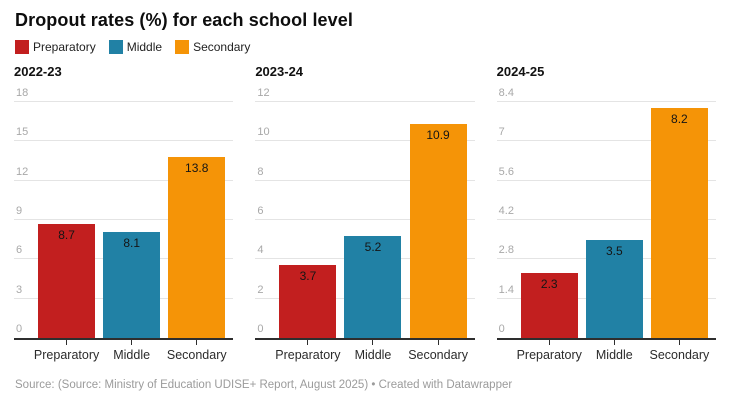 The width and height of the screenshot is (730, 403). I want to click on bar-middle: 5.2, so click(373, 286).